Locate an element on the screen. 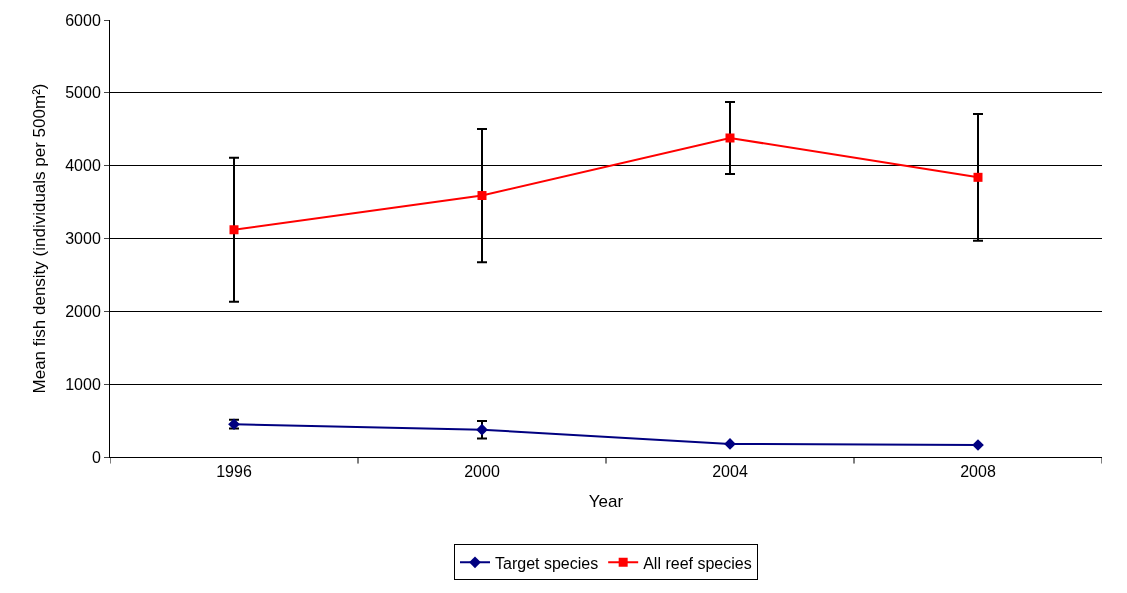 This screenshot has height=593, width=1127. y-tick-label: 2000 is located at coordinates (83, 311).